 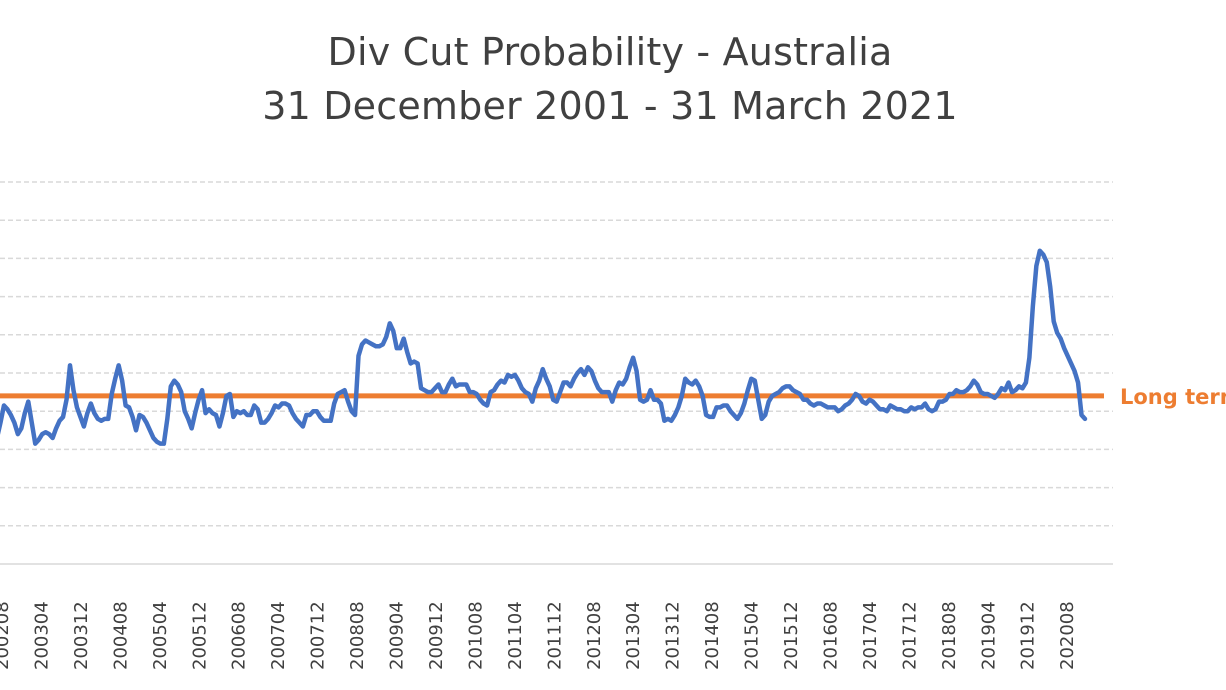 What do you see at coordinates (318, 635) in the screenshot?
I see `x-tick-label: 200712` at bounding box center [318, 635].